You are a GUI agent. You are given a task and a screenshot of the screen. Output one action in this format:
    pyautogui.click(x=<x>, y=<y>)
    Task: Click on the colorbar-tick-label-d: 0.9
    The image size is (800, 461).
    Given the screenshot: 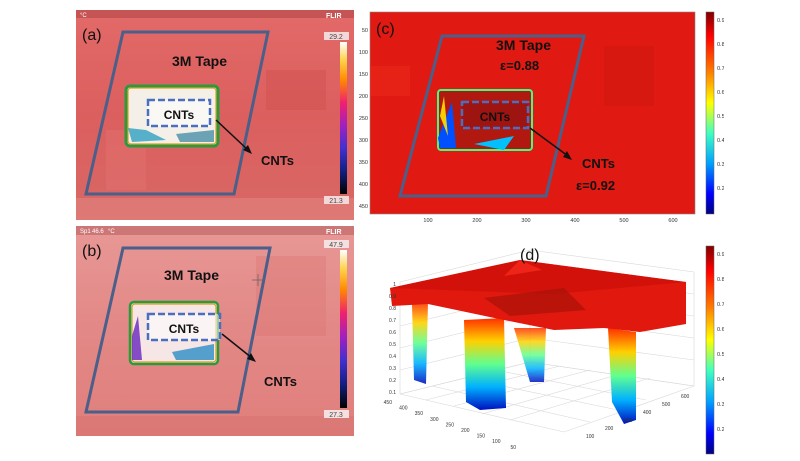 What is the action you would take?
    pyautogui.click(x=720, y=255)
    